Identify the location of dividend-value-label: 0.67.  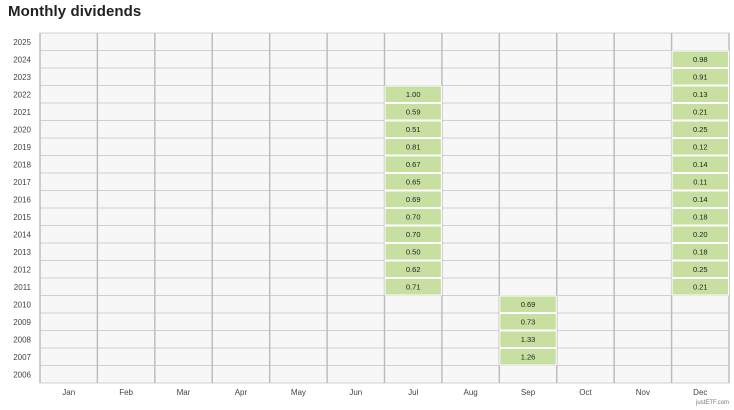
(413, 164).